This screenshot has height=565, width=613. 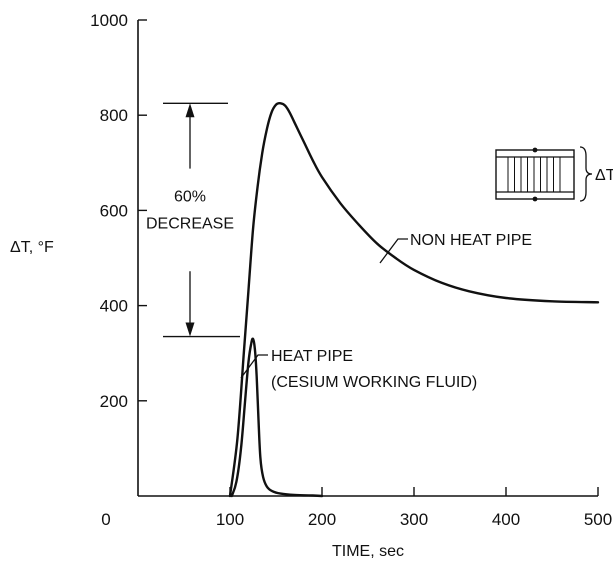 What do you see at coordinates (114, 210) in the screenshot?
I see `y-tick-label-600: 600` at bounding box center [114, 210].